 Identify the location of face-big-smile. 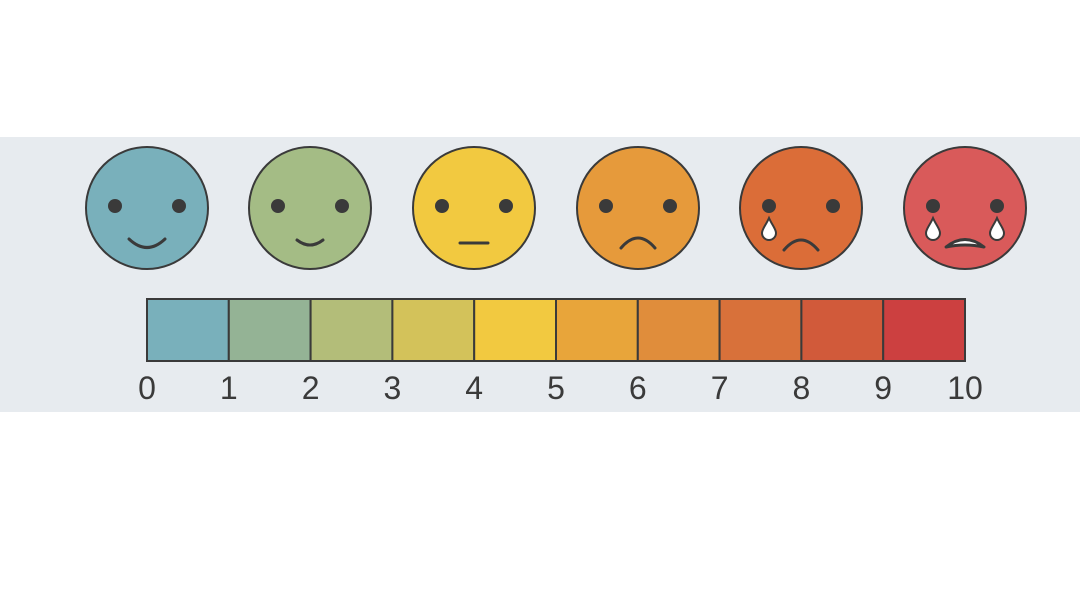
(147, 208).